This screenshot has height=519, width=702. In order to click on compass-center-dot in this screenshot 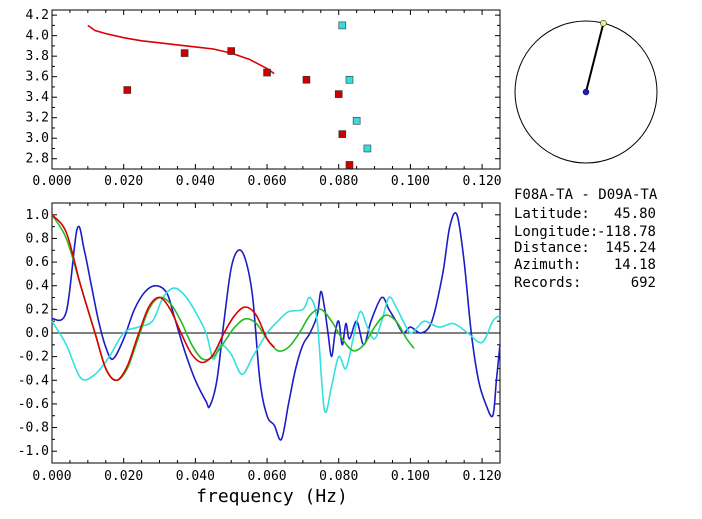, I will do `click(586, 92)`.